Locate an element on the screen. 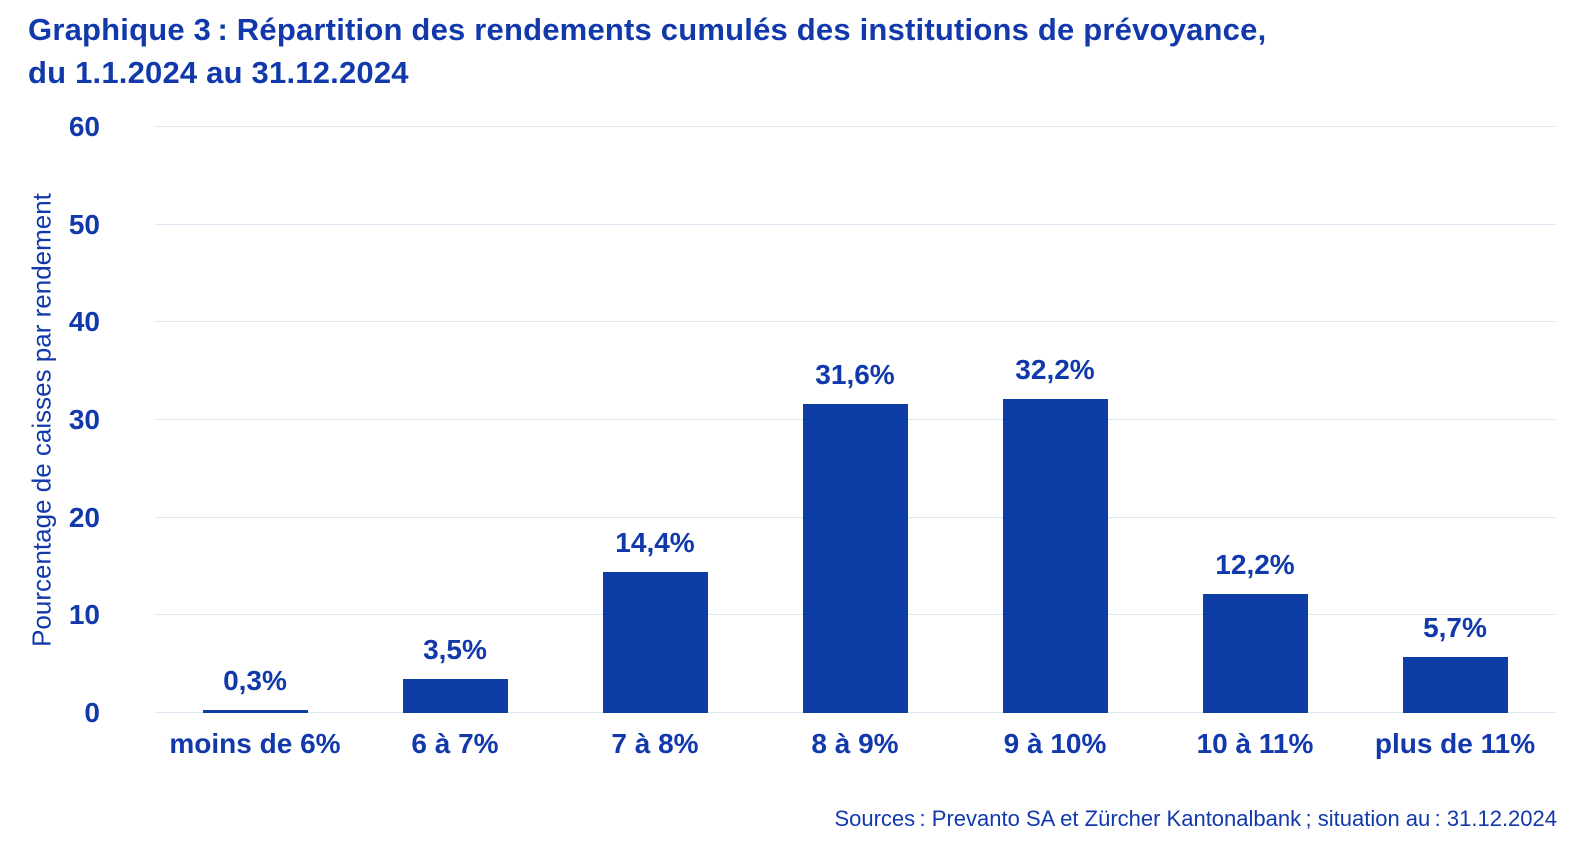  bar-slot: 0,3% is located at coordinates (255, 420).